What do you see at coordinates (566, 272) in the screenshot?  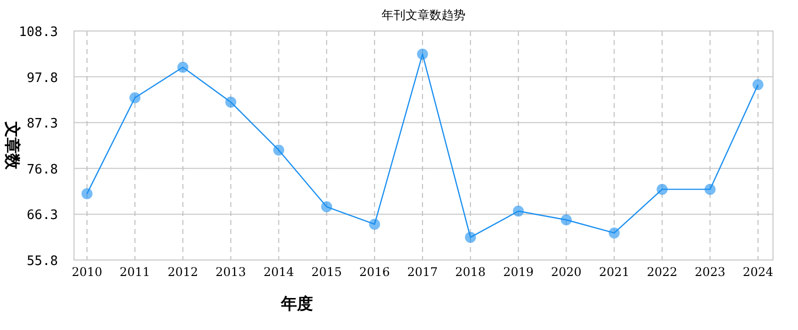 I see `x-tick-label: 2020` at bounding box center [566, 272].